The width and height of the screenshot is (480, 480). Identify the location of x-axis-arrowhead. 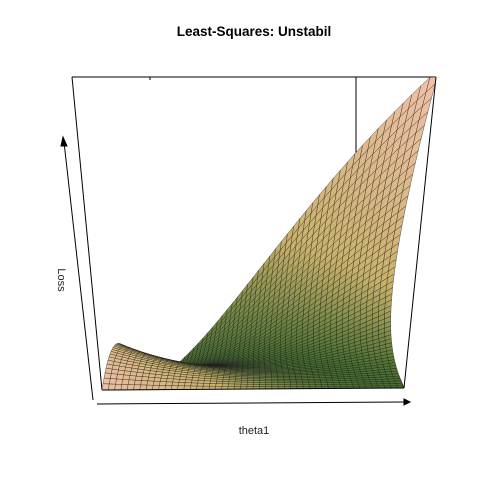
(407, 402).